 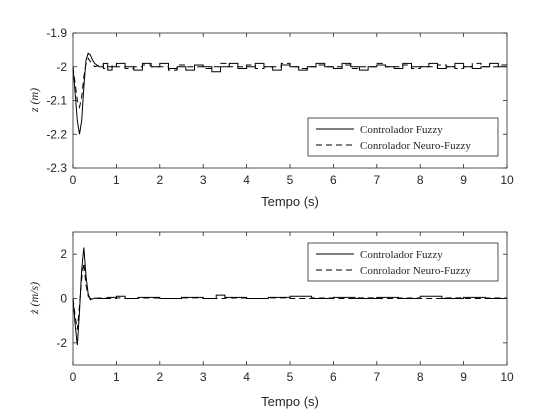 What do you see at coordinates (56, 168) in the screenshot?
I see `top-y-tick-label: -2.3` at bounding box center [56, 168].